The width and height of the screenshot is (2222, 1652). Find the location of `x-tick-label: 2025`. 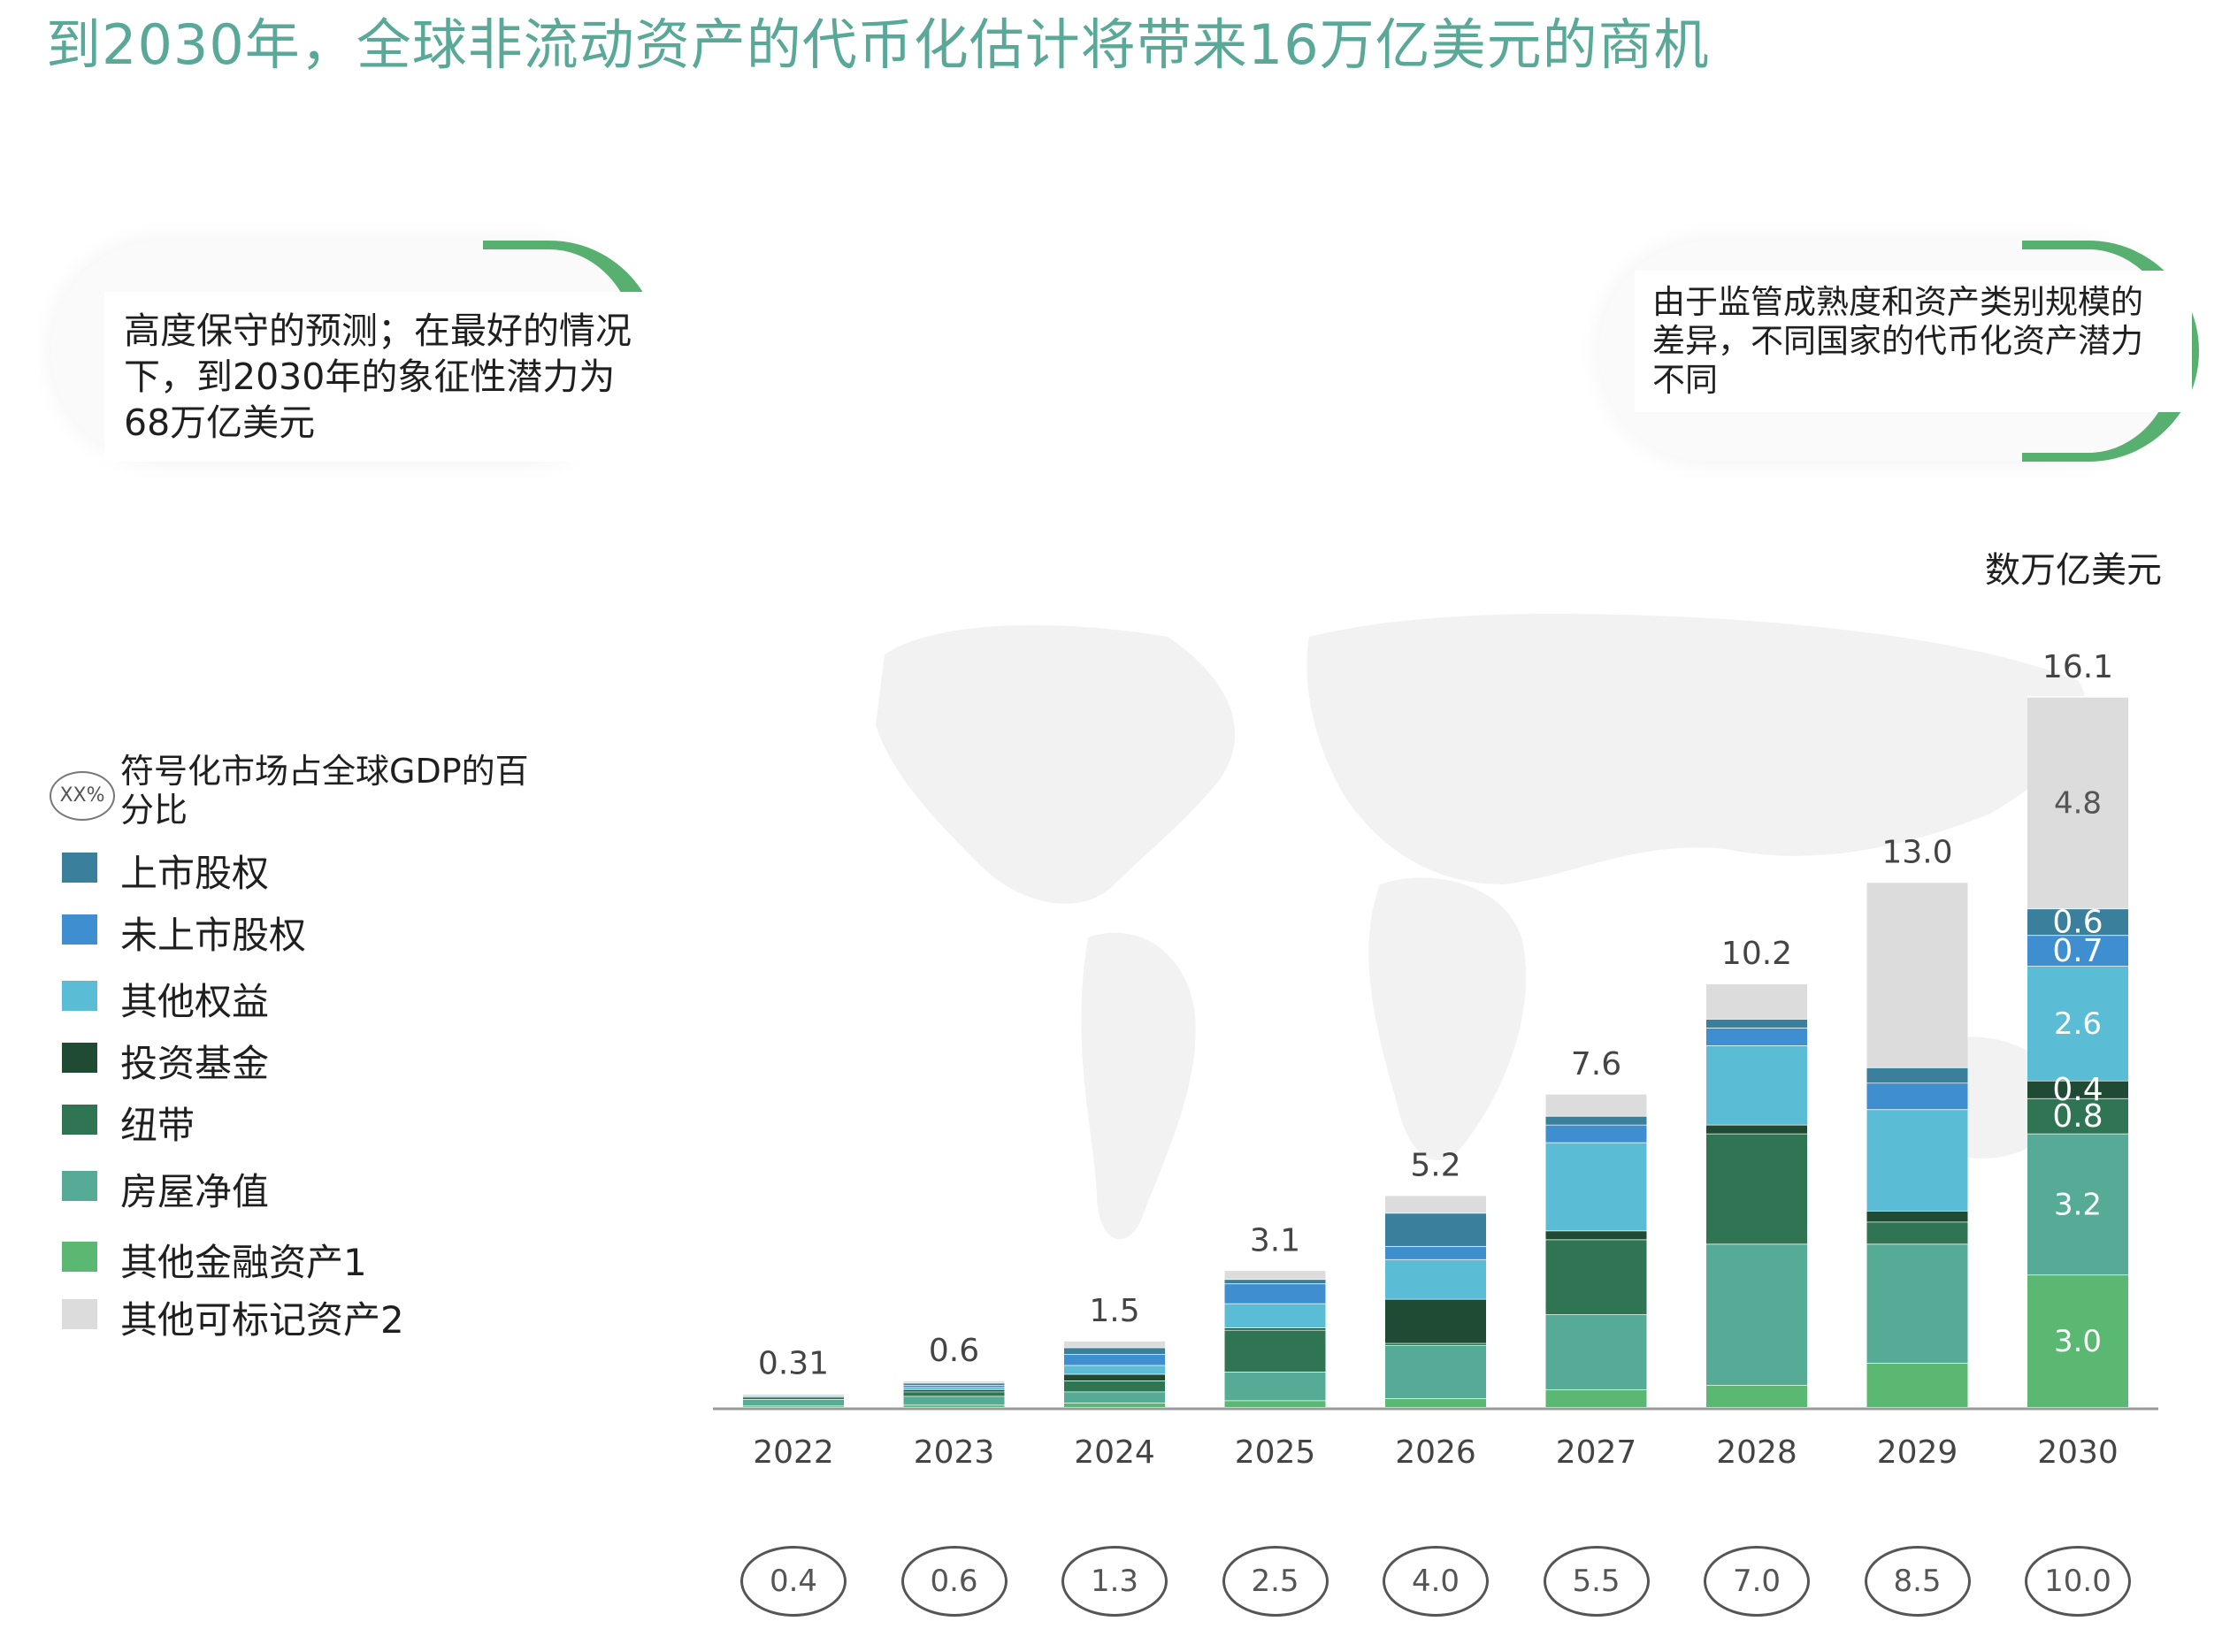

x-tick-label: 2025 is located at coordinates (1275, 1452).